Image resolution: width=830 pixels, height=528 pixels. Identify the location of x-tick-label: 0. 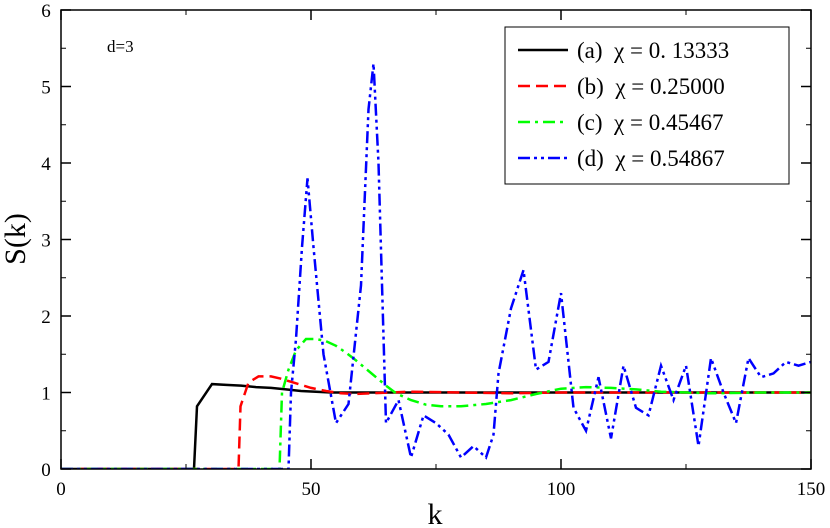
(61, 489).